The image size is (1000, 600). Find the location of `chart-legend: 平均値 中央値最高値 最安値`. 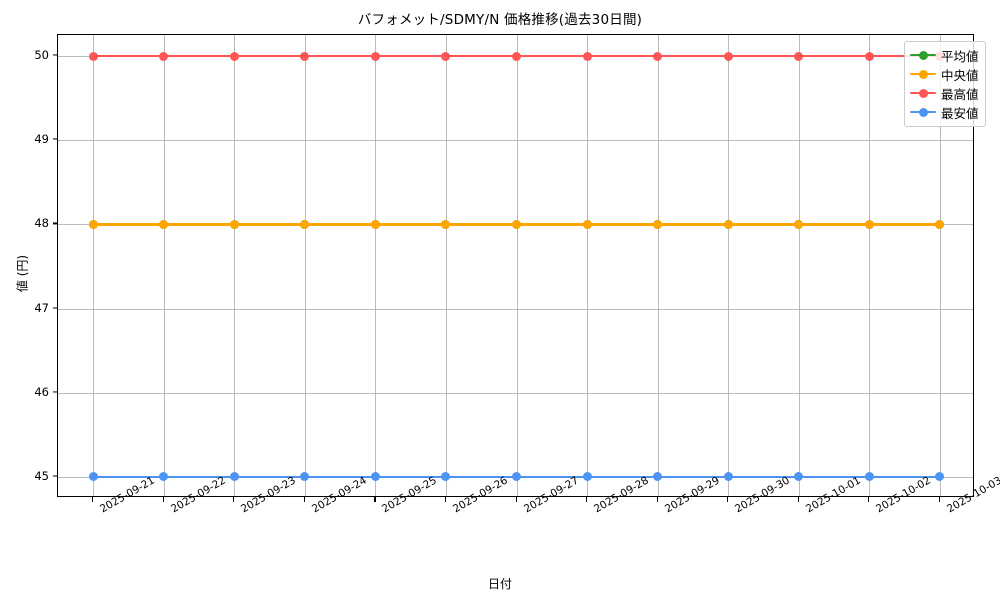

chart-legend: 平均値 中央値最高値 最安値 is located at coordinates (945, 84).